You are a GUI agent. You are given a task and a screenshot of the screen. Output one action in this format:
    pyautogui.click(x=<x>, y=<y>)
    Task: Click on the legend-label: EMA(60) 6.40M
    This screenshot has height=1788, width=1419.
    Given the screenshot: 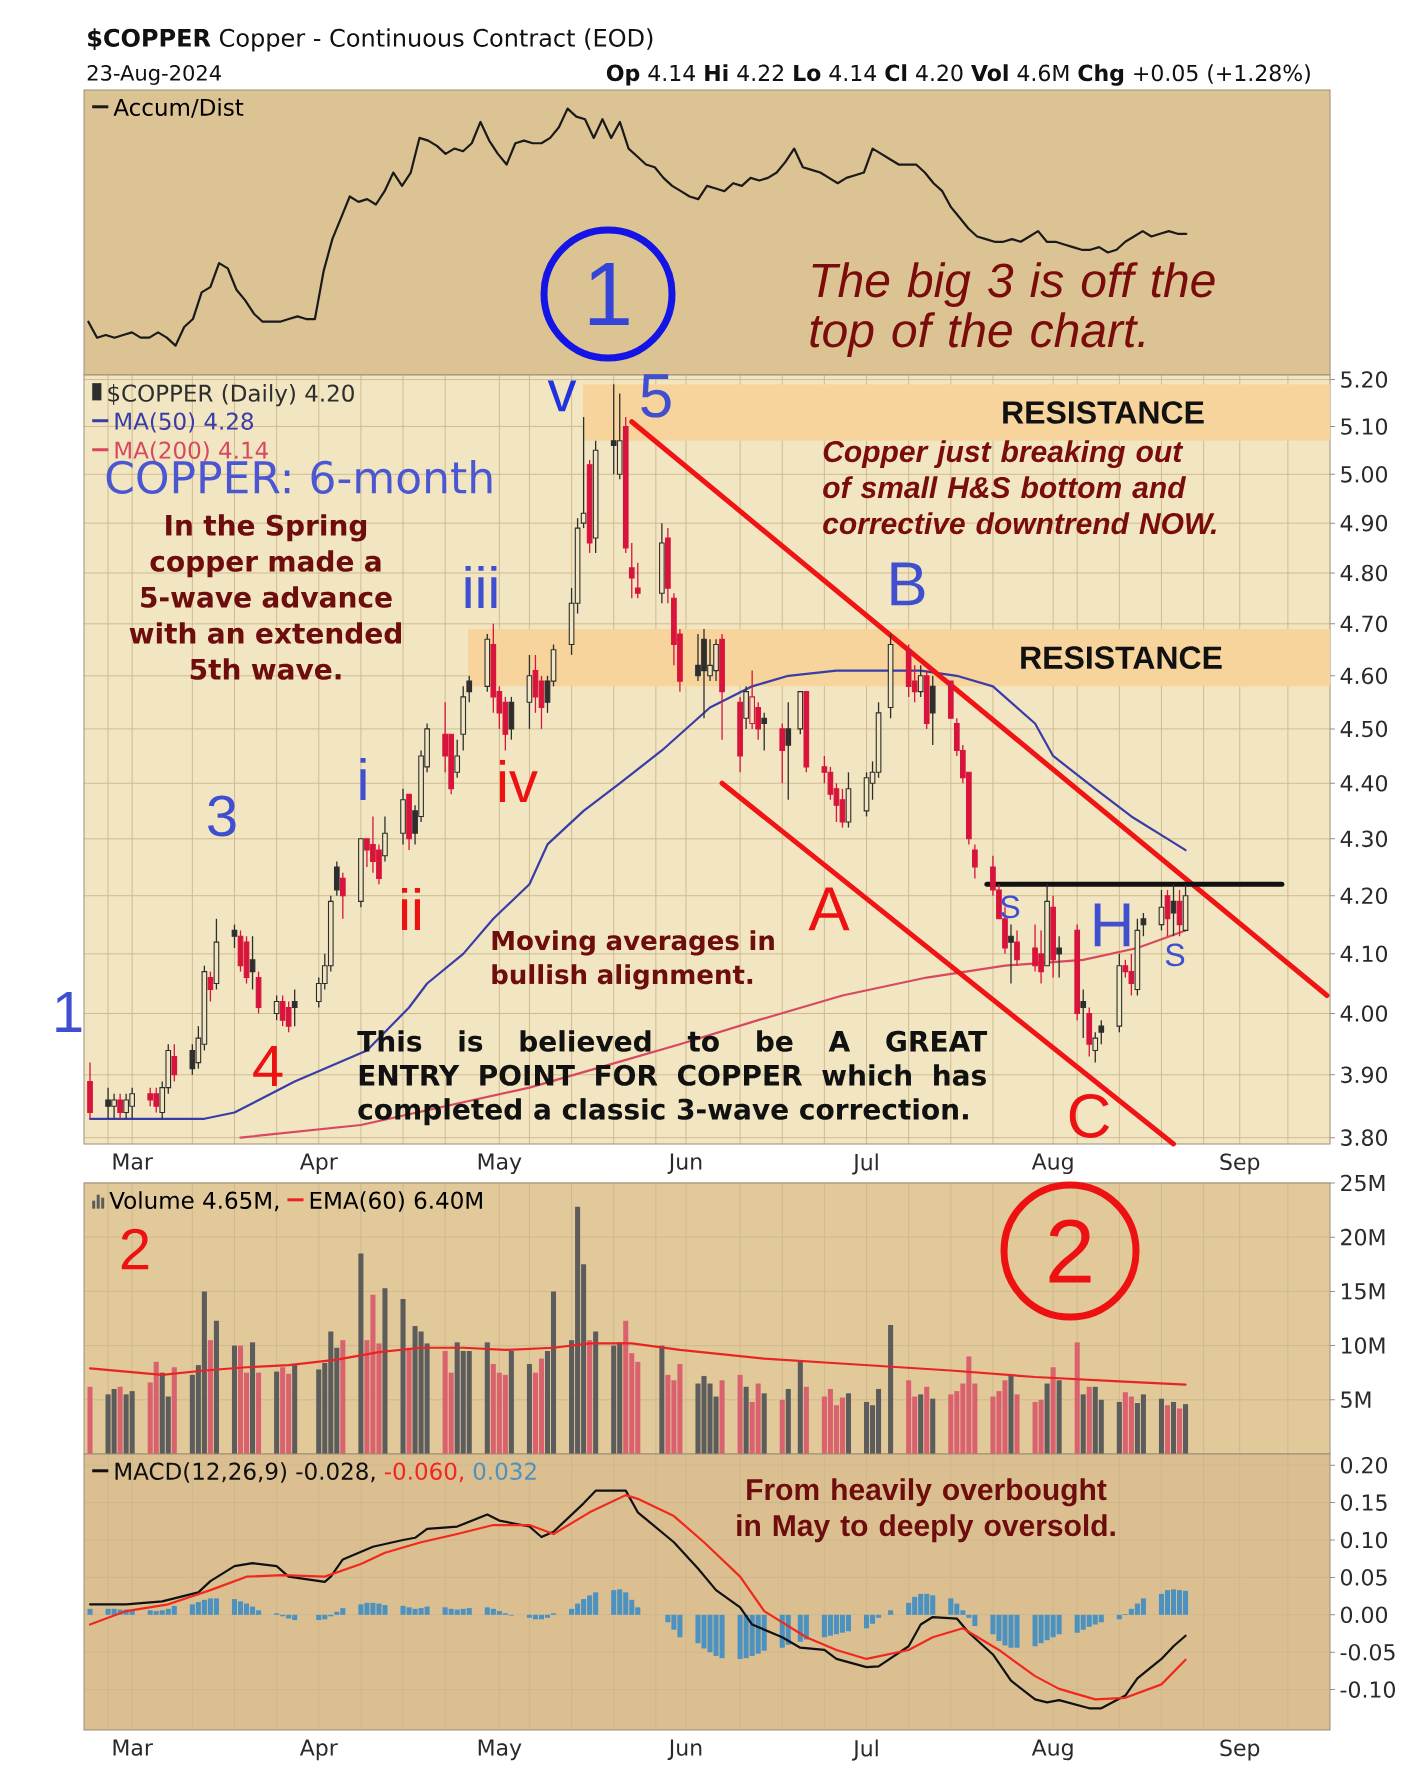 What is the action you would take?
    pyautogui.click(x=396, y=1201)
    